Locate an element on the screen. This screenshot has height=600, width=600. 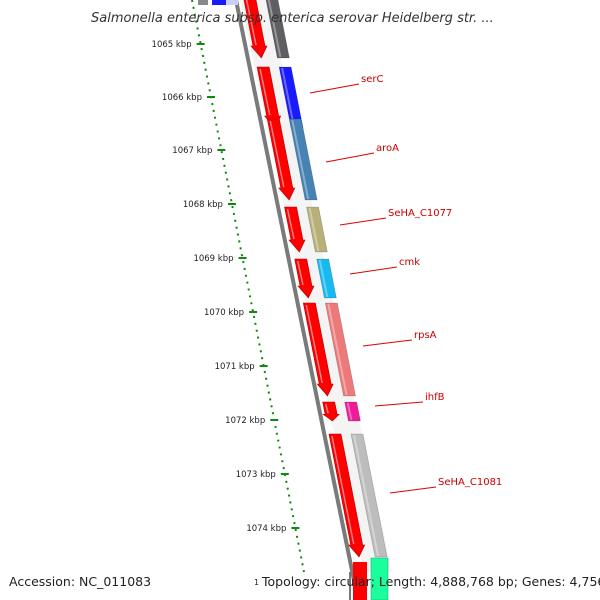
gene-block-rpsA is located at coordinates (340, 349).